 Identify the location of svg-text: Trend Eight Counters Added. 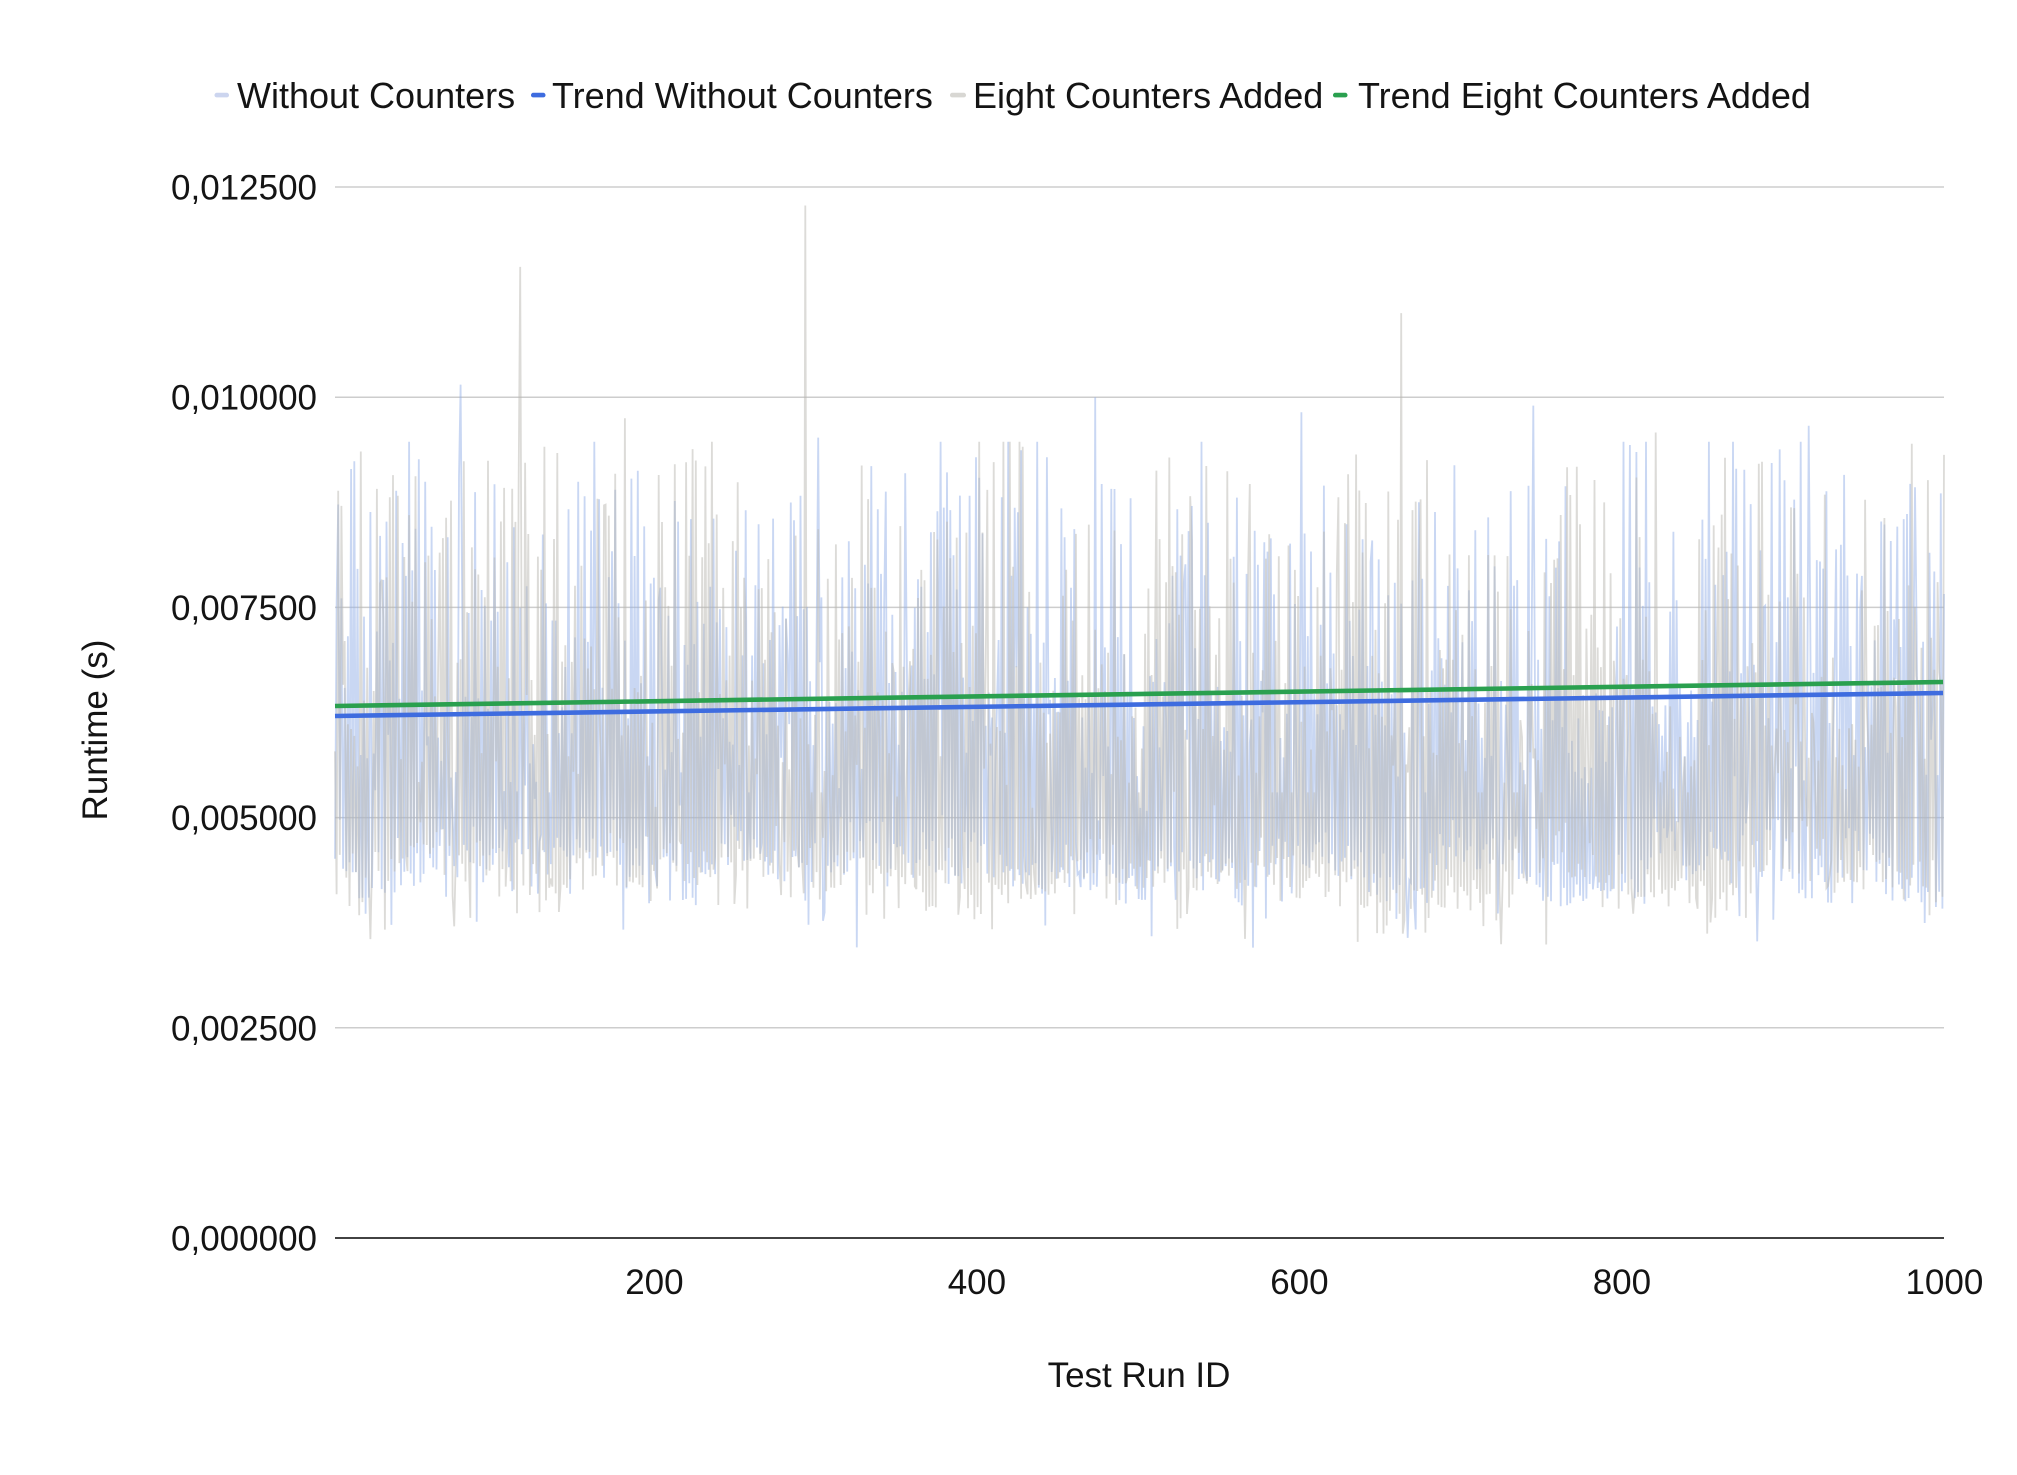
(1584, 95).